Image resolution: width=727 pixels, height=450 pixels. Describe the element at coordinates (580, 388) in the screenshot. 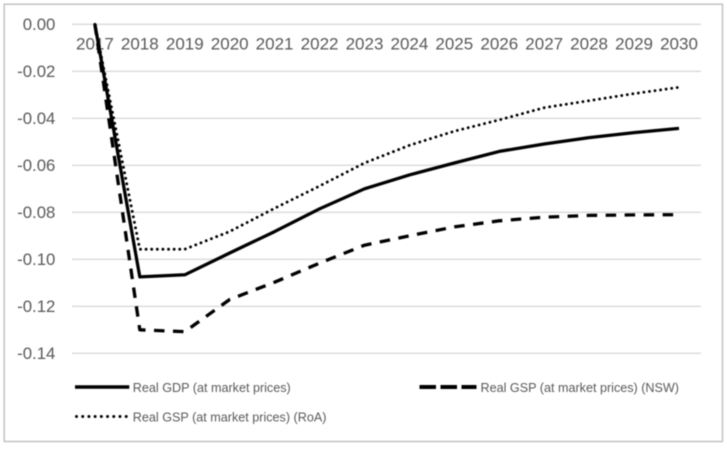

I see `svg-text:Real GSP (at market prices) (N: Real GSP (at market prices) (NSW)` at that location.